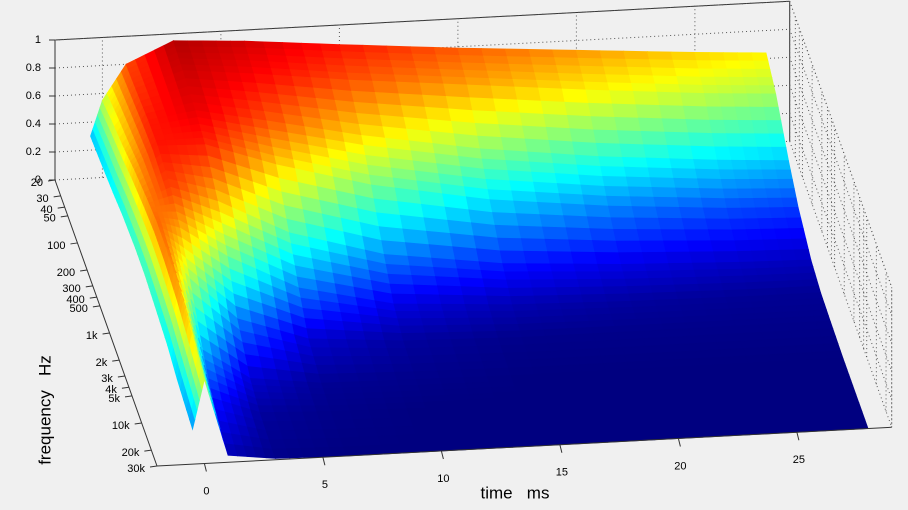  I want to click on y-tick-label: 400, so click(75, 300).